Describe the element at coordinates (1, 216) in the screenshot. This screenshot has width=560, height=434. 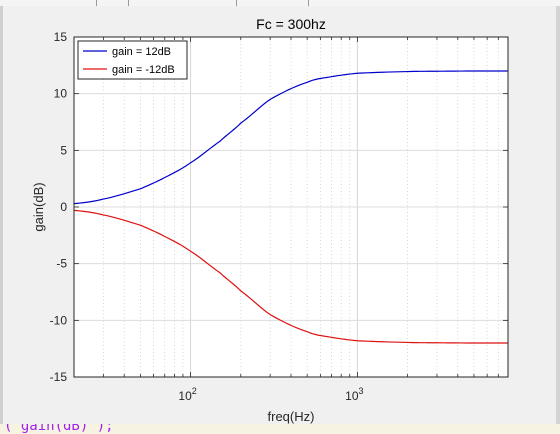
I see `left-window-edge` at that location.